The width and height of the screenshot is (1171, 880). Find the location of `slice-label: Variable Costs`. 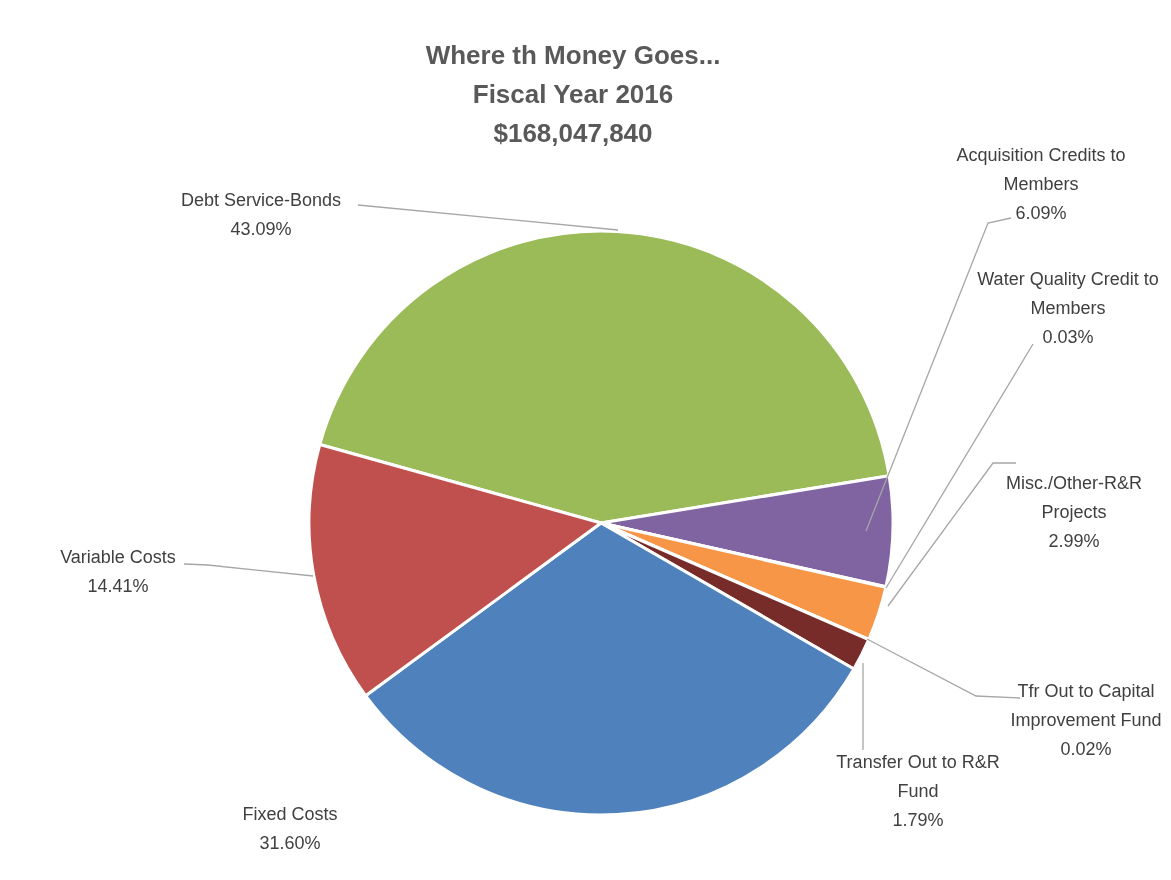

slice-label: Variable Costs is located at coordinates (118, 557).